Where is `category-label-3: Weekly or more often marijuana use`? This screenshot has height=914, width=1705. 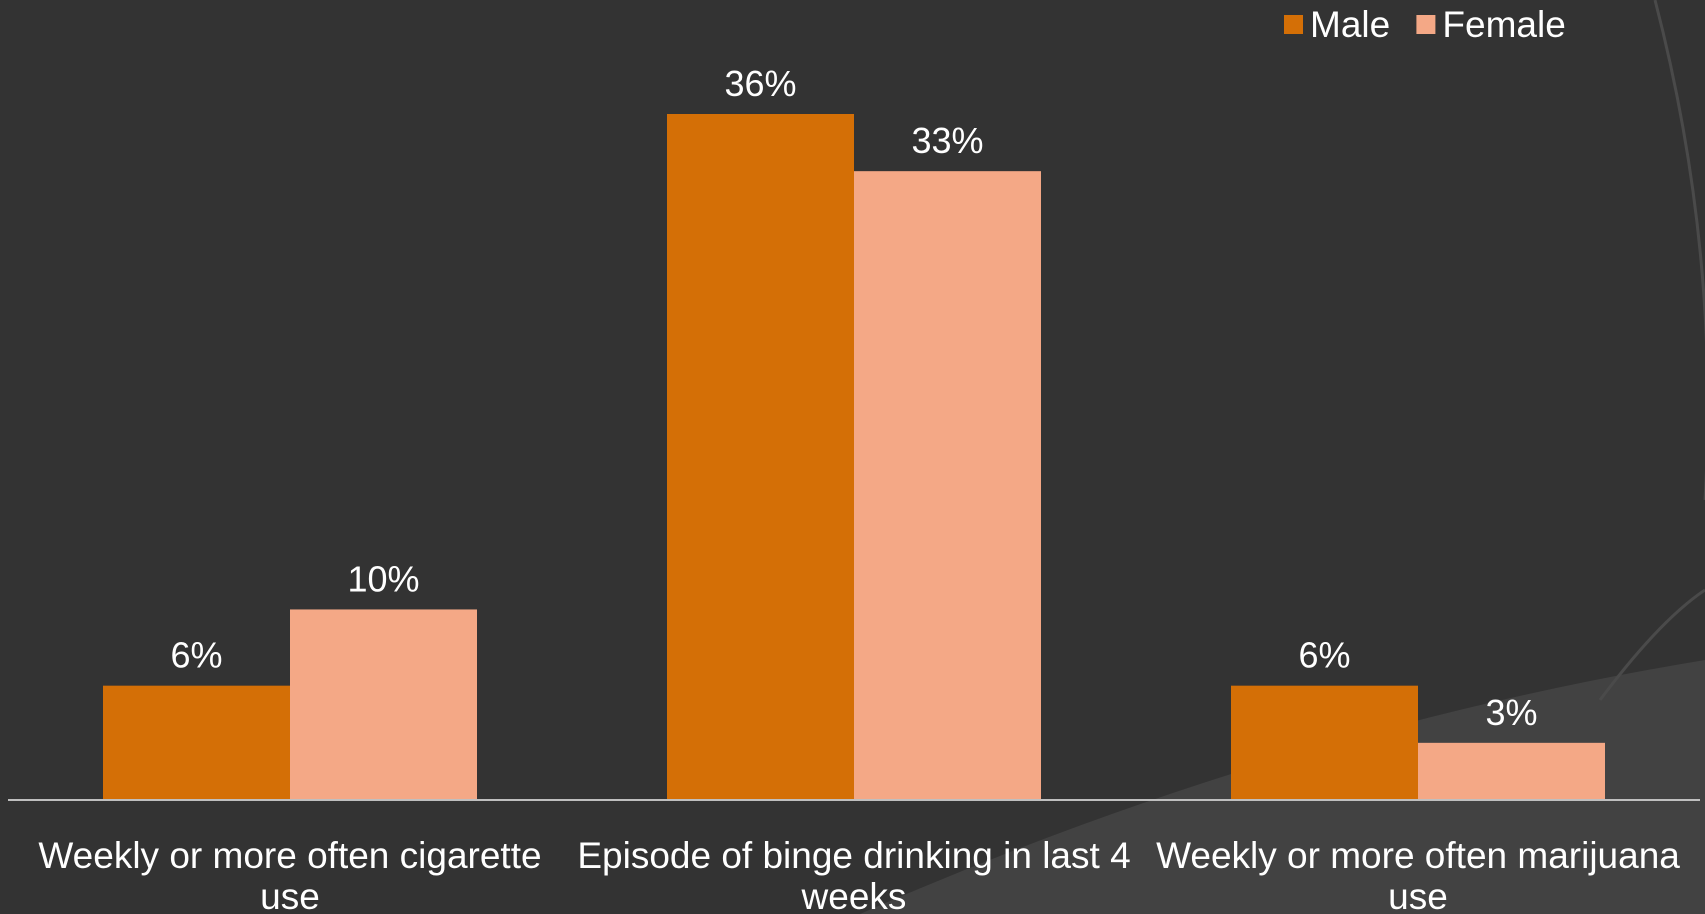 category-label-3: Weekly or more often marijuana use is located at coordinates (1418, 874).